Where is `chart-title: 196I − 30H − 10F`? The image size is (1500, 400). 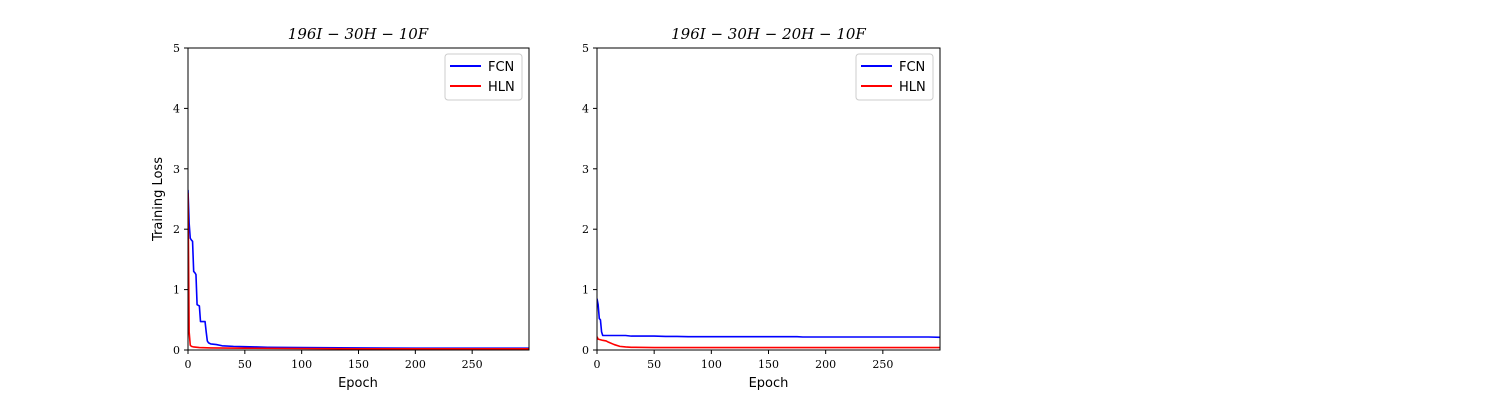 chart-title: 196I − 30H − 10F is located at coordinates (358, 34).